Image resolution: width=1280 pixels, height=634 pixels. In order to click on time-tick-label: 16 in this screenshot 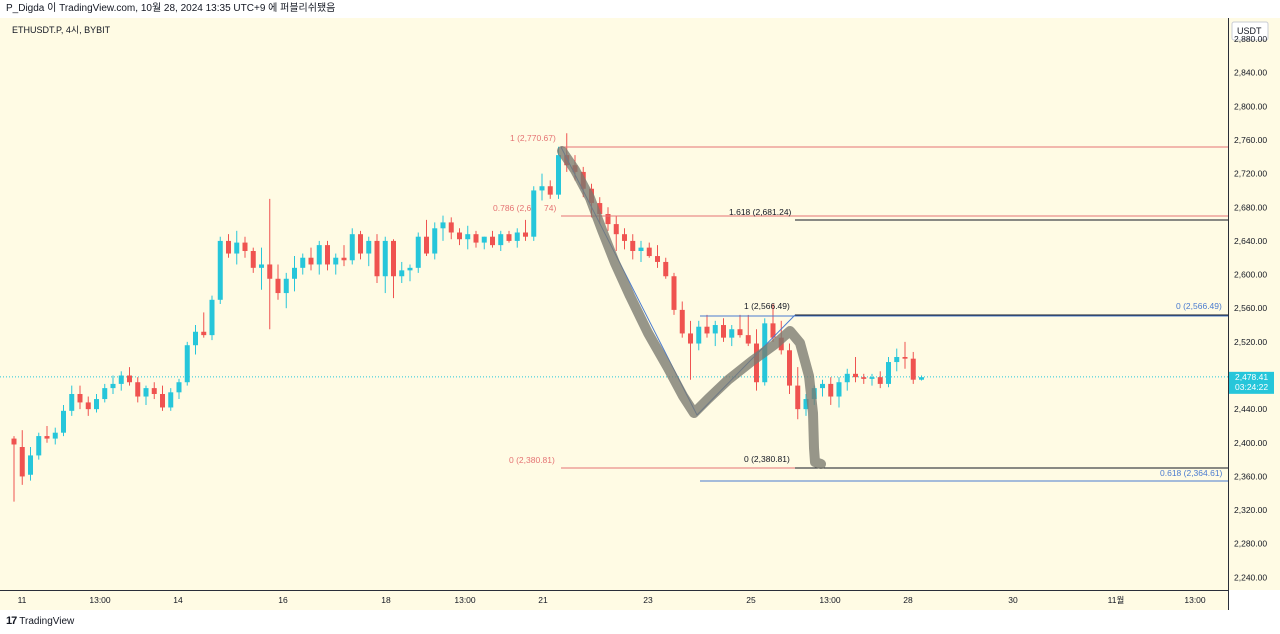, I will do `click(283, 600)`.